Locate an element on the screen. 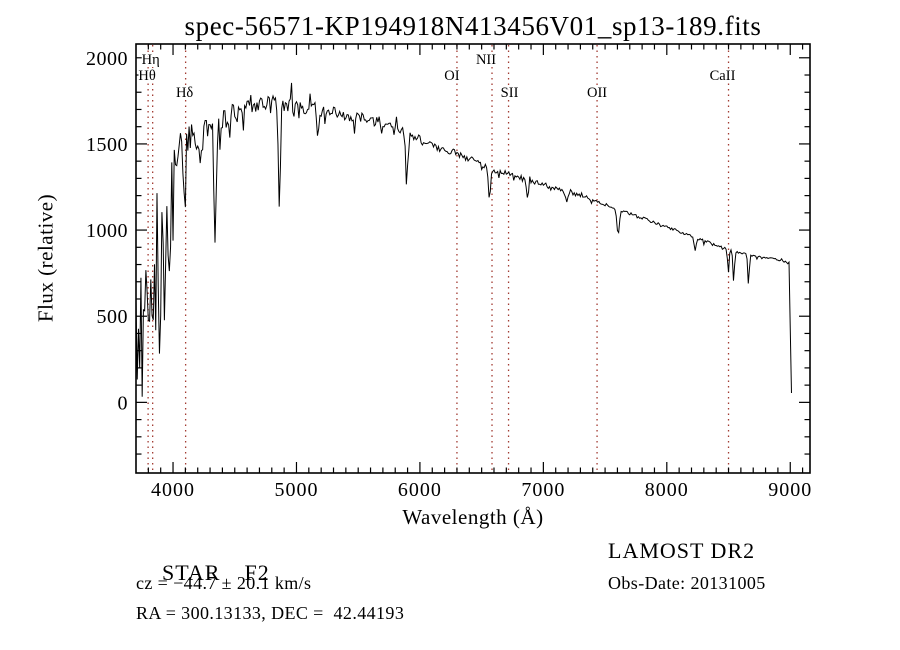  classification-line: STAR F2 is located at coordinates (203, 573).